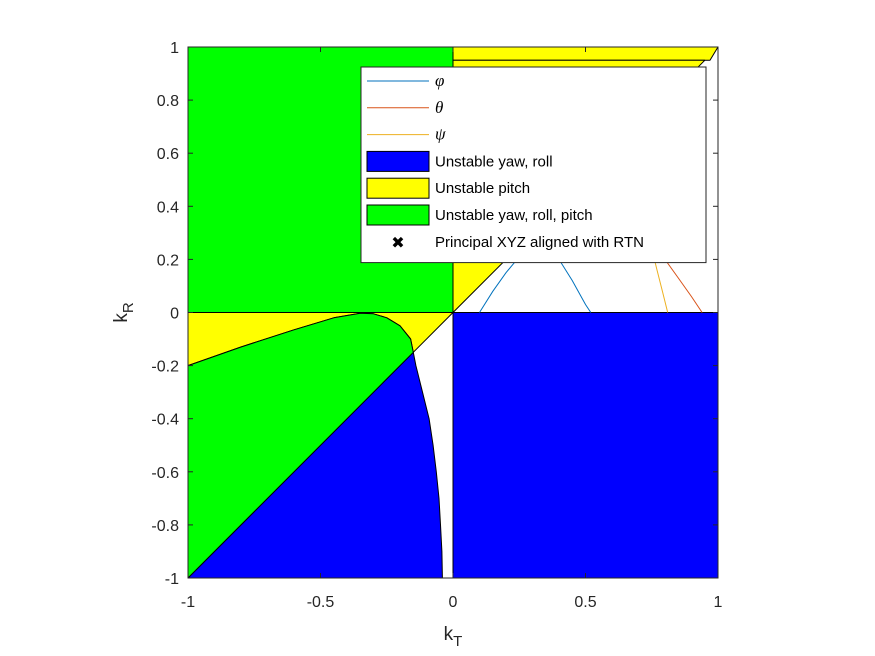 The height and width of the screenshot is (656, 875). Describe the element at coordinates (321, 602) in the screenshot. I see `x-tick-label: -0.5` at that location.